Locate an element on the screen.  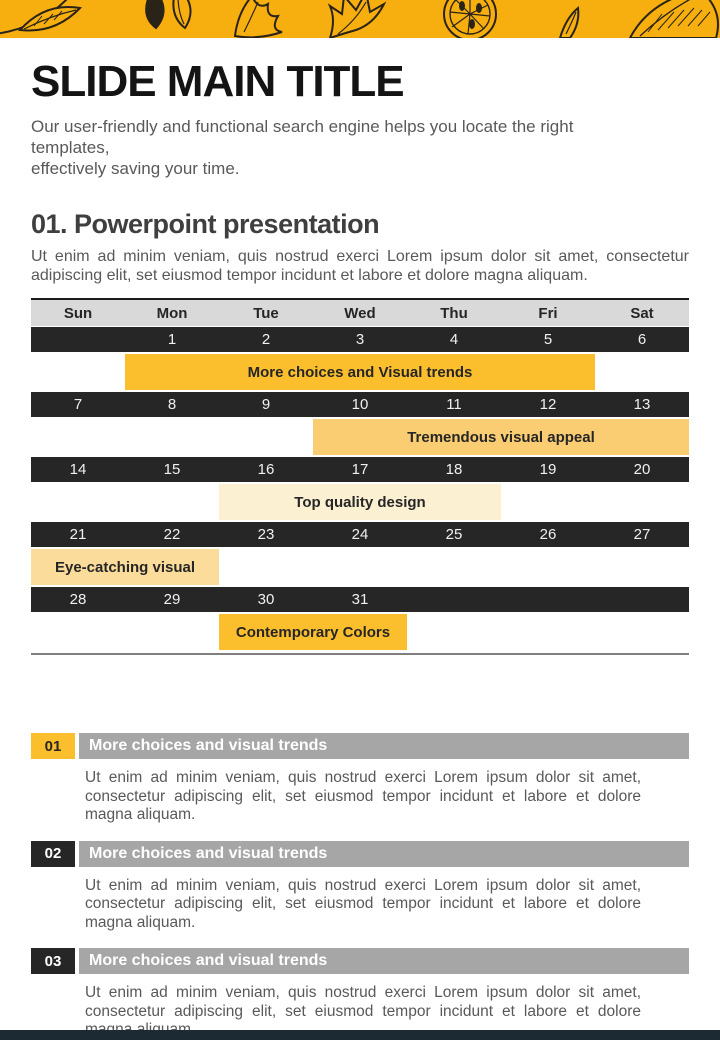
feature-header-bar: 01 More choices and visual trends is located at coordinates (360, 746).